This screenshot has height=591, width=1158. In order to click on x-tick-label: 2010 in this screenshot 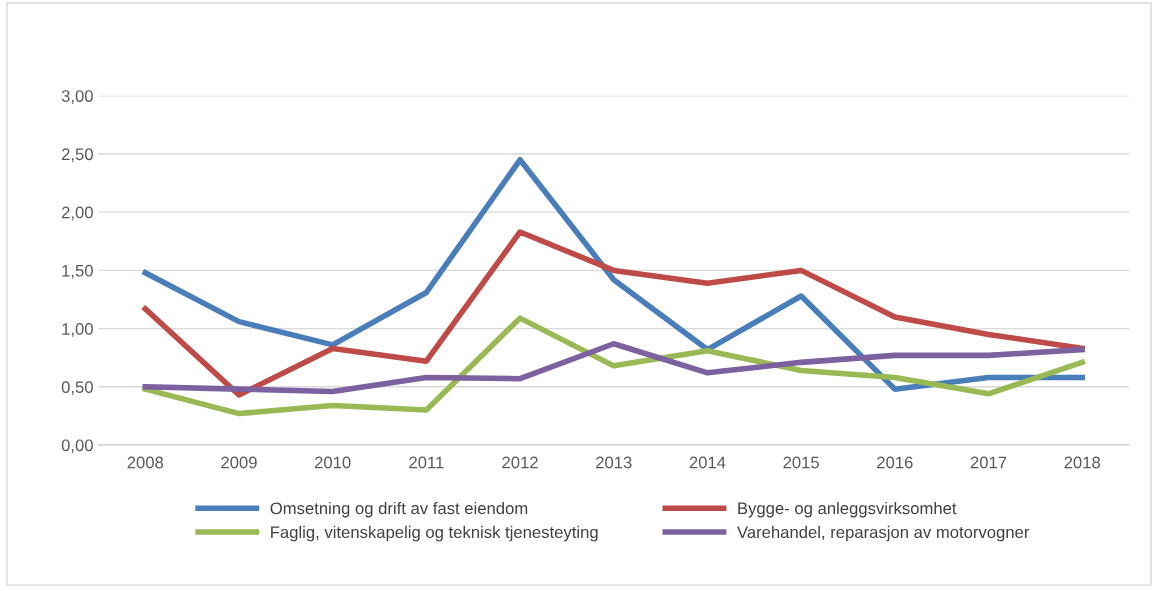, I will do `click(332, 462)`.